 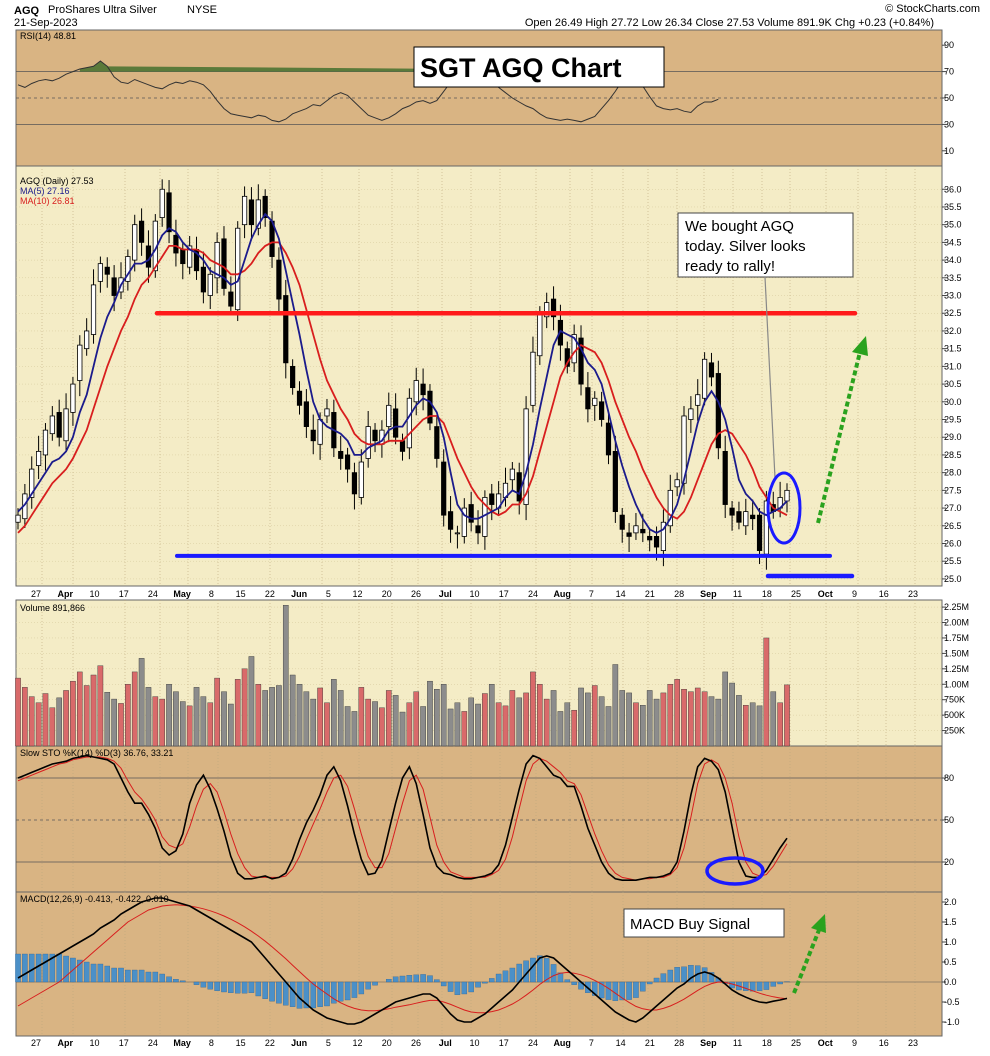 What do you see at coordinates (854, 594) in the screenshot?
I see `x-label-top: 9` at bounding box center [854, 594].